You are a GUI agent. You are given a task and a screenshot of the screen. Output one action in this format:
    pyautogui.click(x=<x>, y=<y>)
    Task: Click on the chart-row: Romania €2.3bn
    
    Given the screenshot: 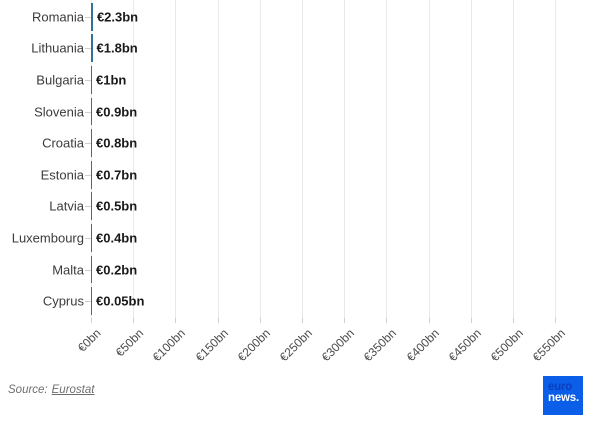 What is the action you would take?
    pyautogui.click(x=302, y=17)
    